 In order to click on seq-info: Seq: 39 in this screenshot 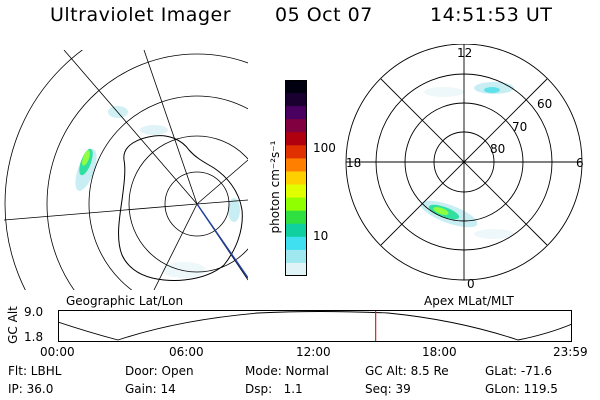, I will do `click(388, 389)`.